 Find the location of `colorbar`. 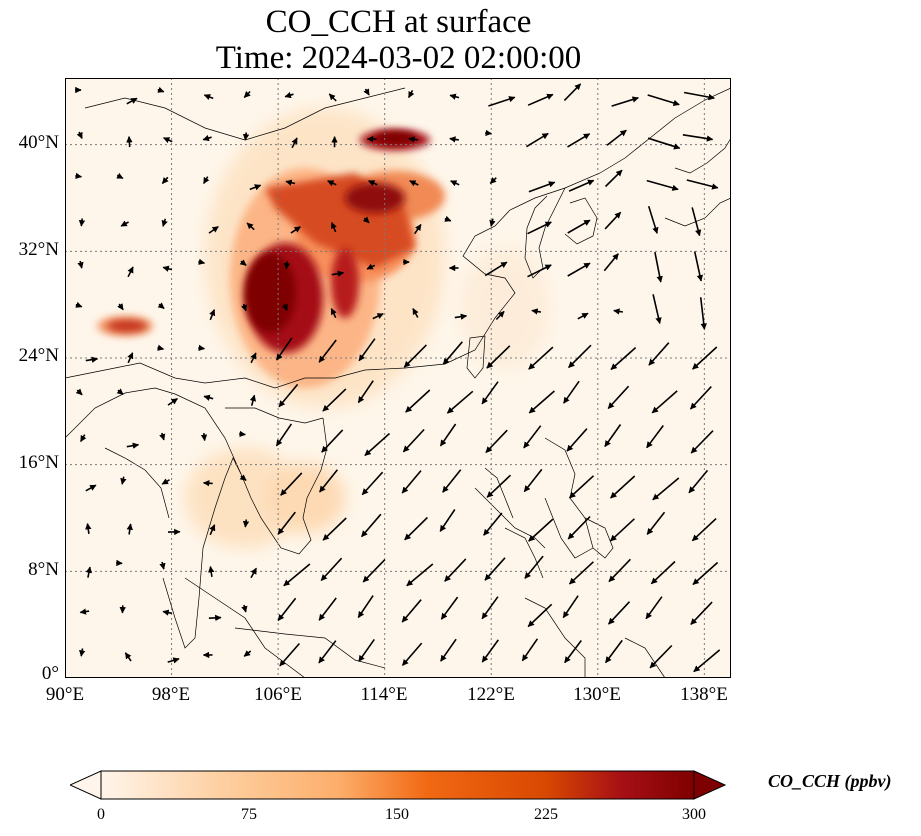

colorbar is located at coordinates (398, 785).